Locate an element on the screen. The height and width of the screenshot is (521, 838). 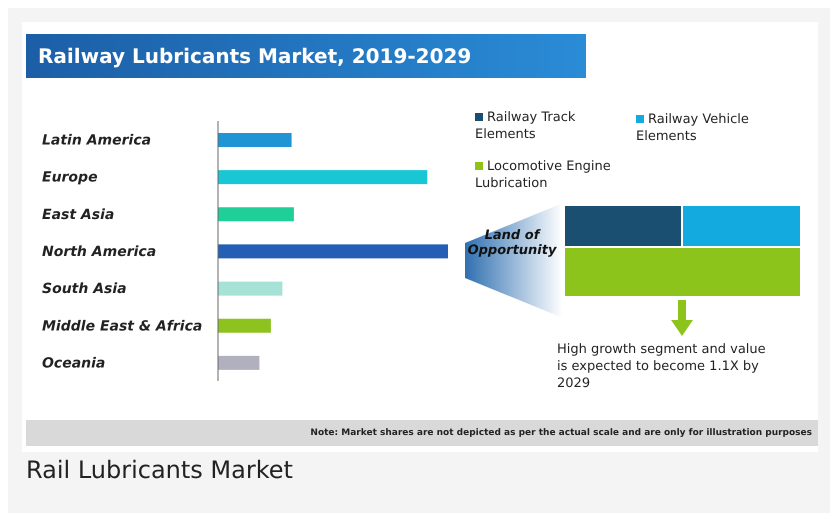
y-tick-label: Middle East & Africa is located at coordinates (122, 326).